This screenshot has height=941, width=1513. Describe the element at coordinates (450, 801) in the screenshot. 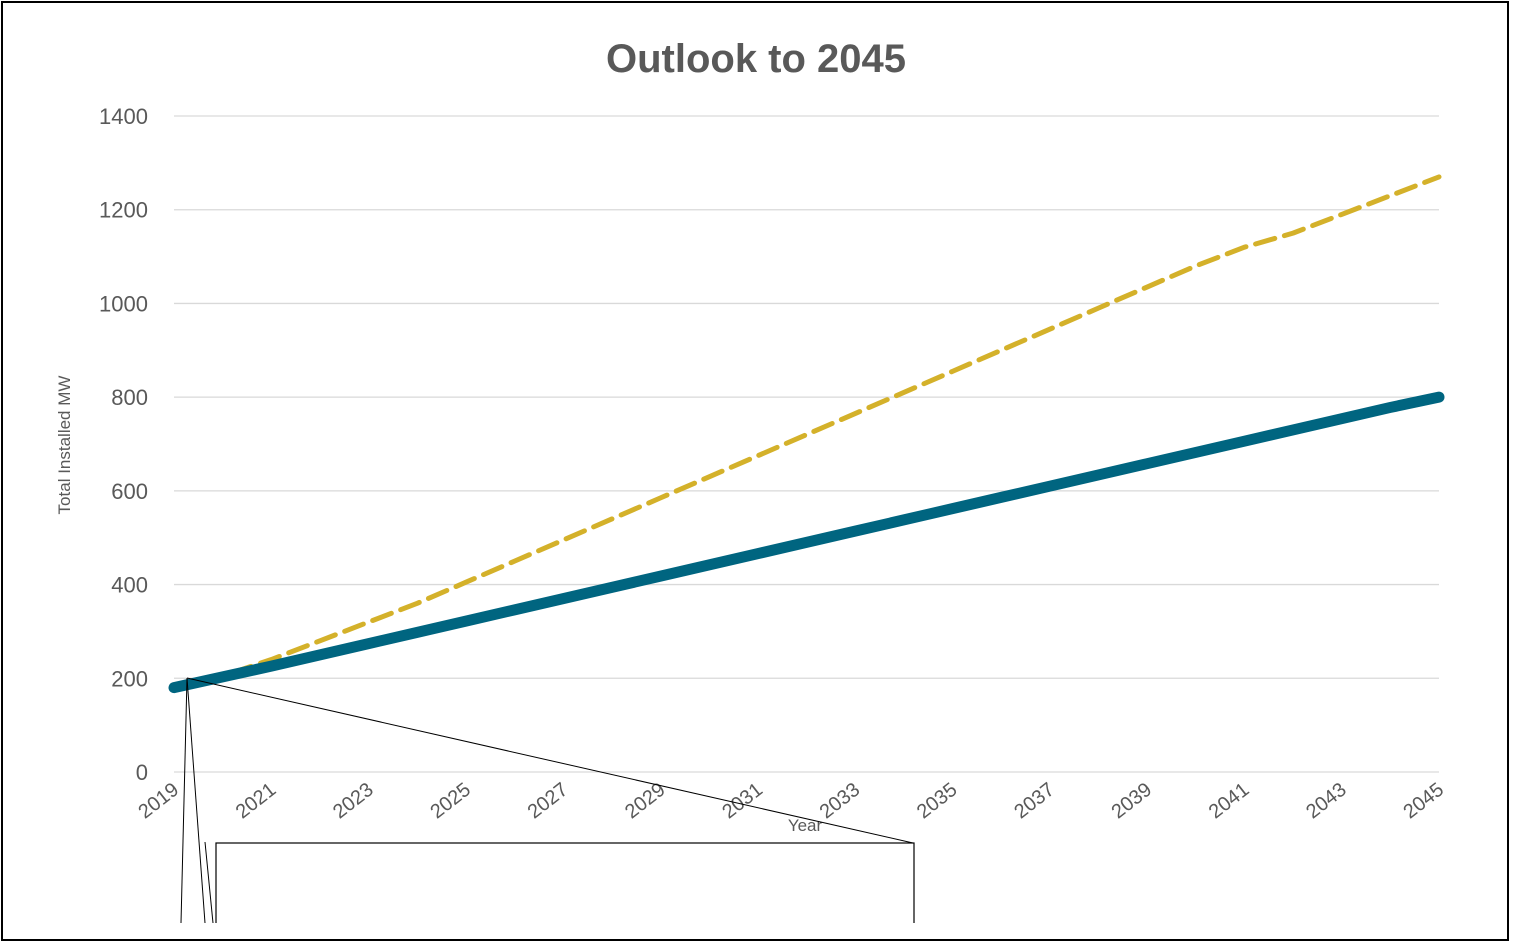

I see `x-tick-label: 2025` at that location.